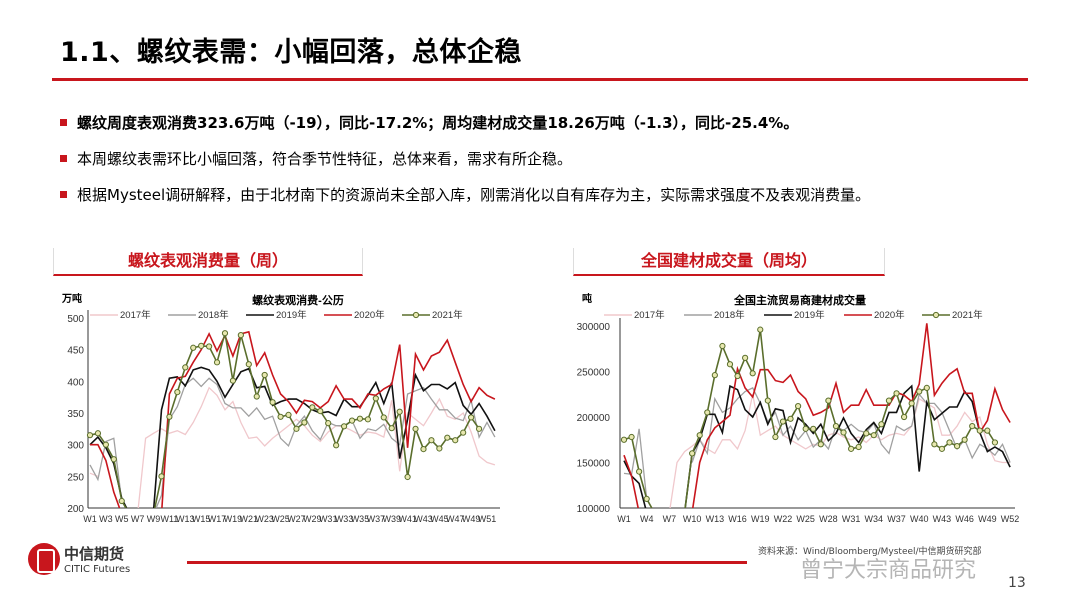  I want to click on x-tick-label: W3, so click(106, 519).